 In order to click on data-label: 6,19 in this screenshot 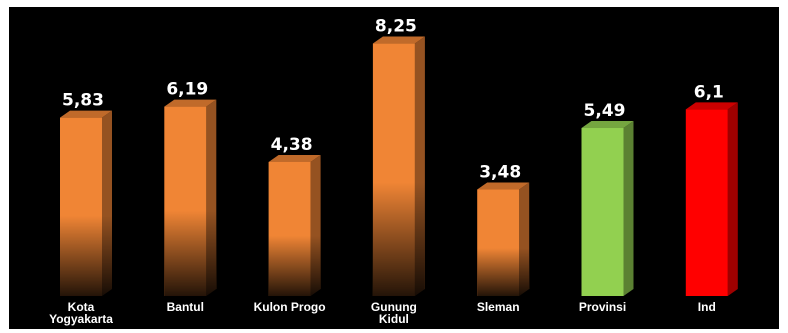, I will do `click(187, 90)`.